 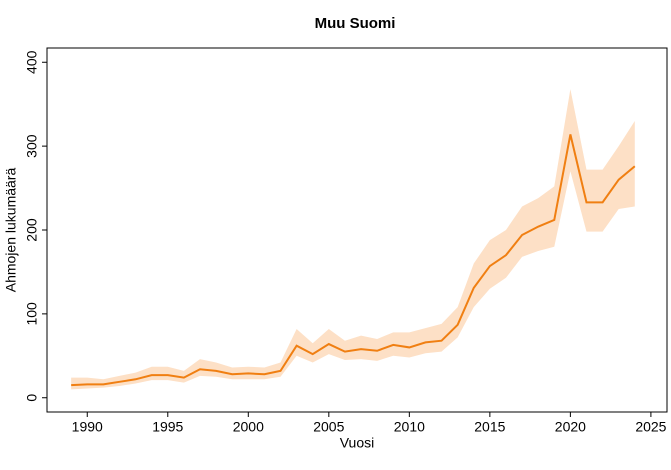 I want to click on y-tick-label: 400, so click(x=32, y=62).